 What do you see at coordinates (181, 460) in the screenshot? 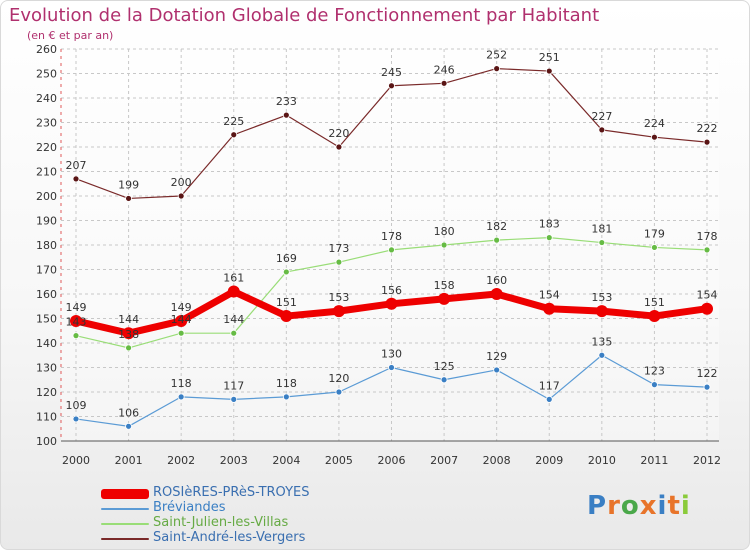
I see `x-tick-label: 2002` at bounding box center [181, 460].